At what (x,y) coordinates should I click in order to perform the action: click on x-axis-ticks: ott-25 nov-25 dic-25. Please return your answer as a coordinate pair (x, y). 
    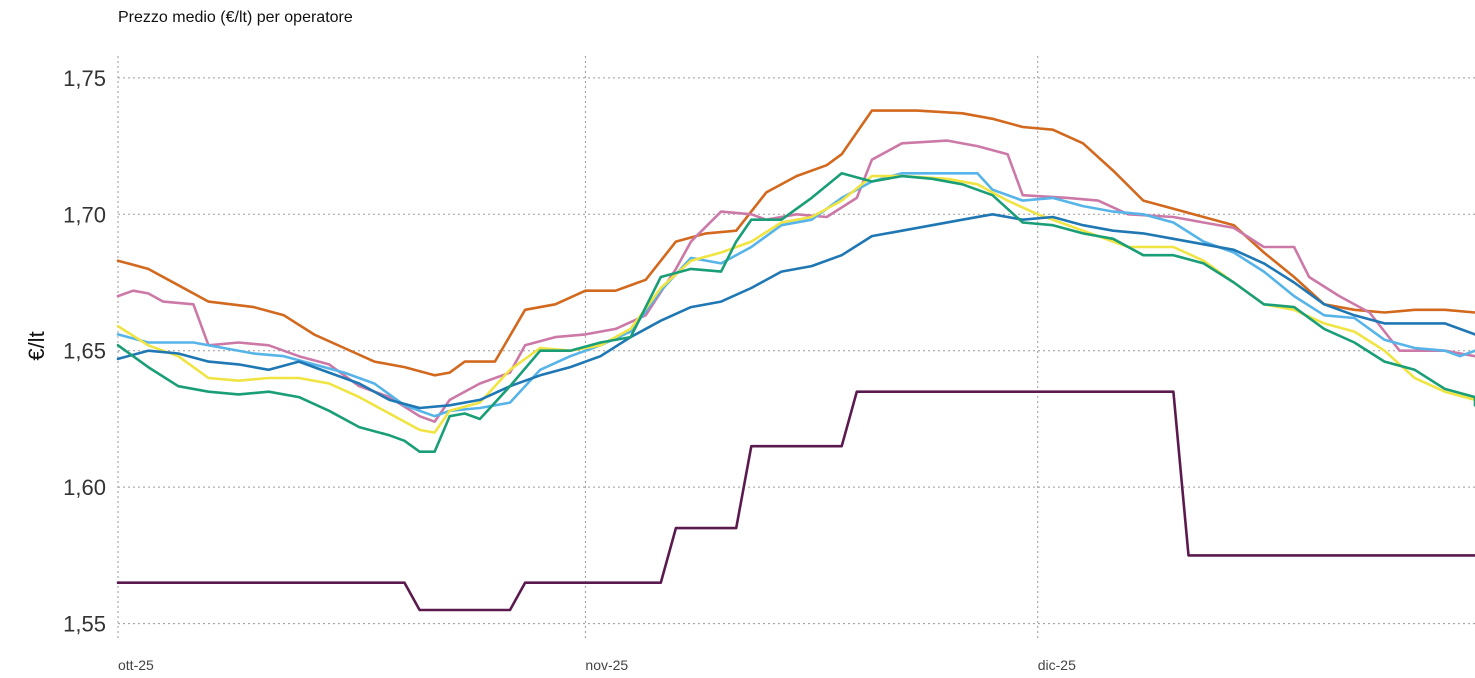
    Looking at the image, I should click on (597, 665).